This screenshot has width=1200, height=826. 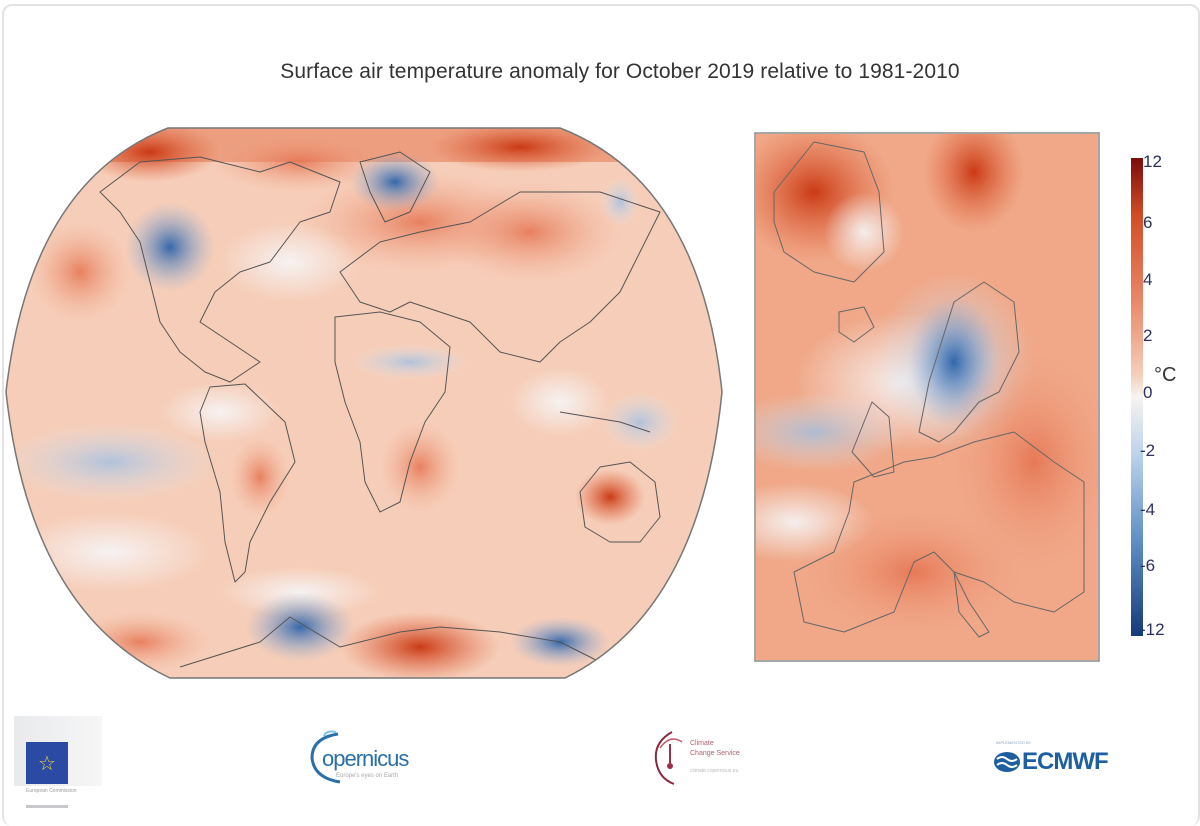 What do you see at coordinates (620, 502) in the screenshot?
I see `australia-outline` at bounding box center [620, 502].